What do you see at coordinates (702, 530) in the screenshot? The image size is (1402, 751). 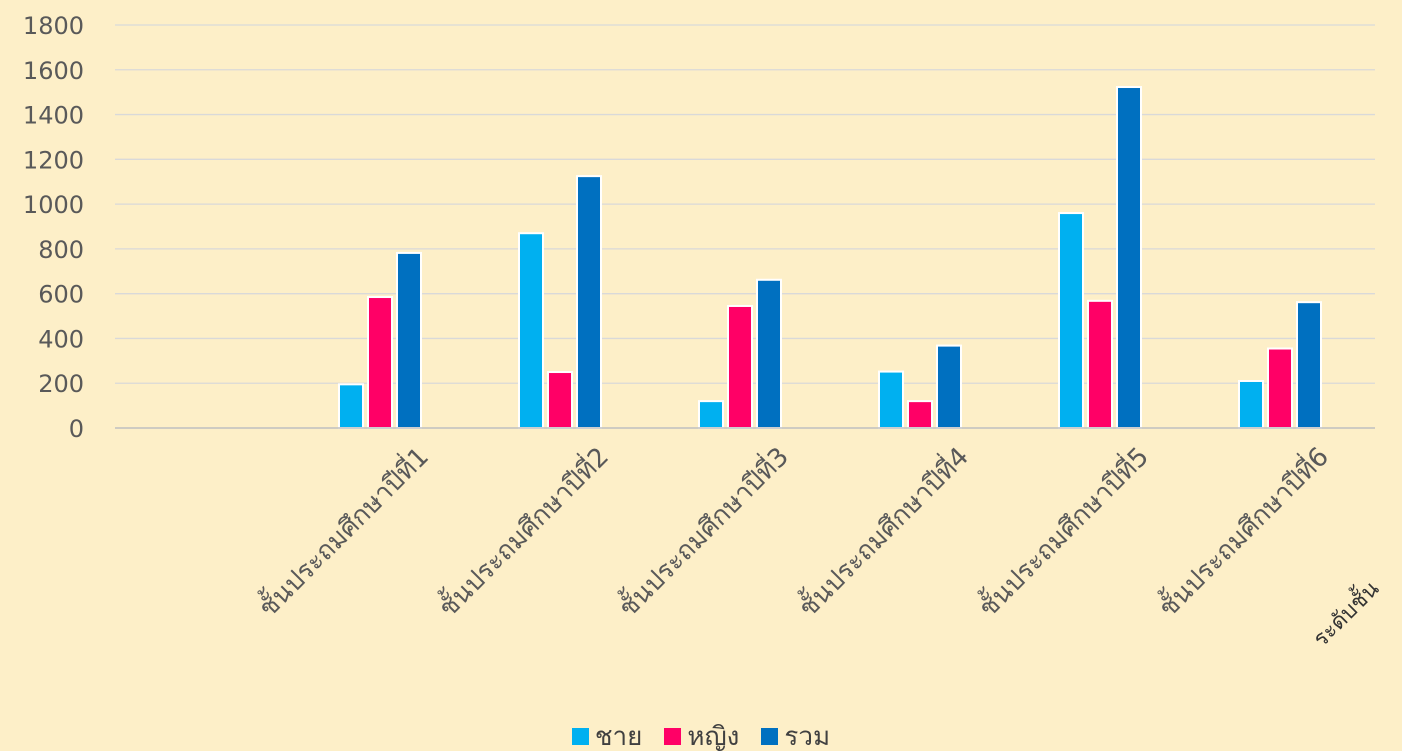 I see `x-category-label: ชั้นประถมศึกษาปีที่3` at bounding box center [702, 530].